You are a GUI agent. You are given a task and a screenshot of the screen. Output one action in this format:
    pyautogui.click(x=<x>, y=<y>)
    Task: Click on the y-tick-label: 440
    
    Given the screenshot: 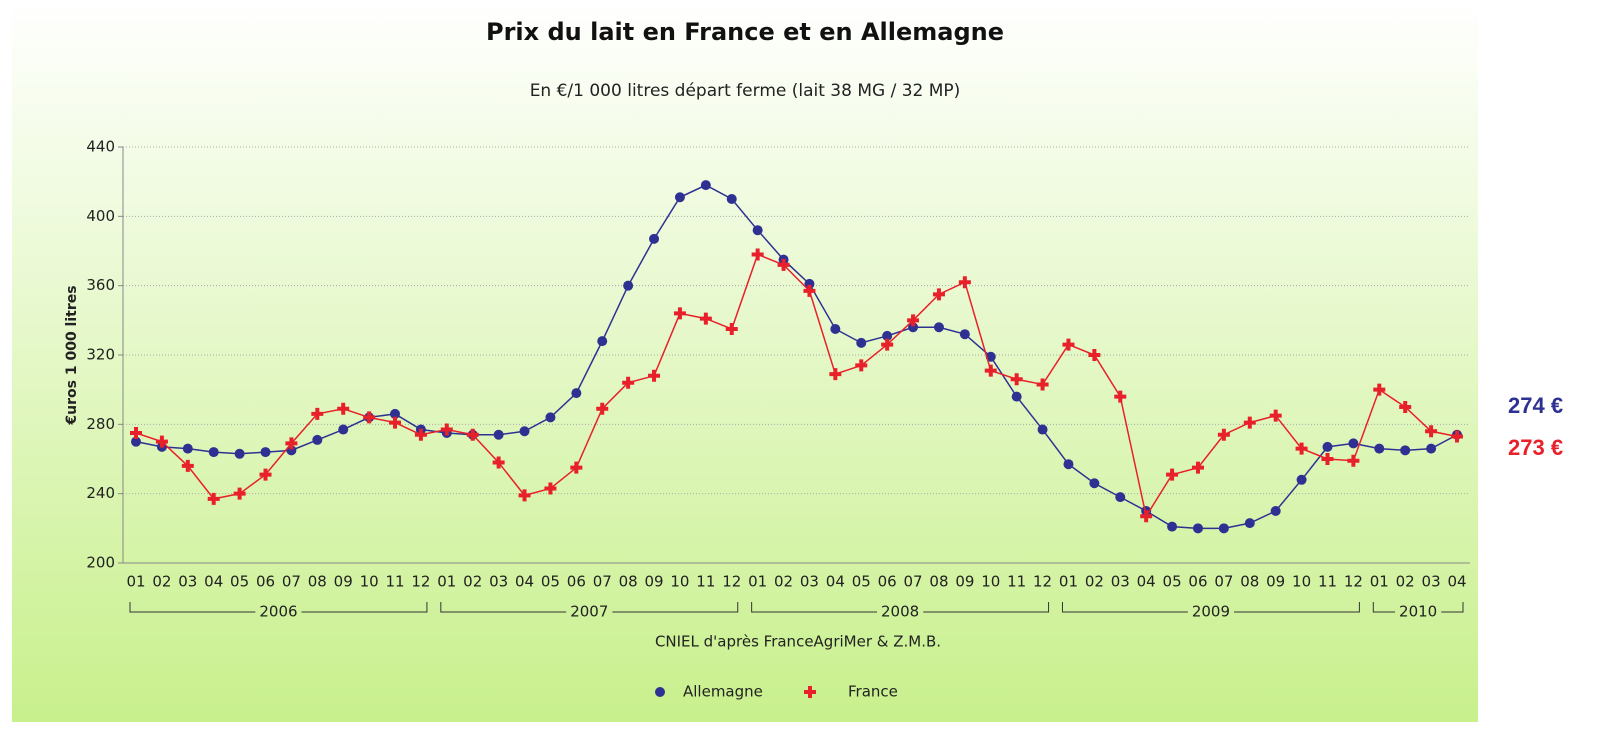 What is the action you would take?
    pyautogui.click(x=100, y=147)
    